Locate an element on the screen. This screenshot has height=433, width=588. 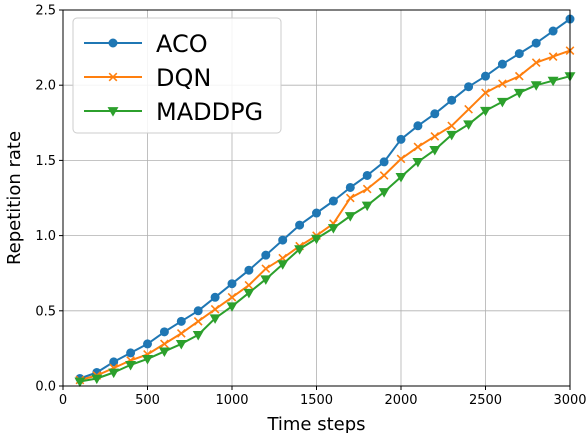
legend-label-dqn: DQN is located at coordinates (183, 78).